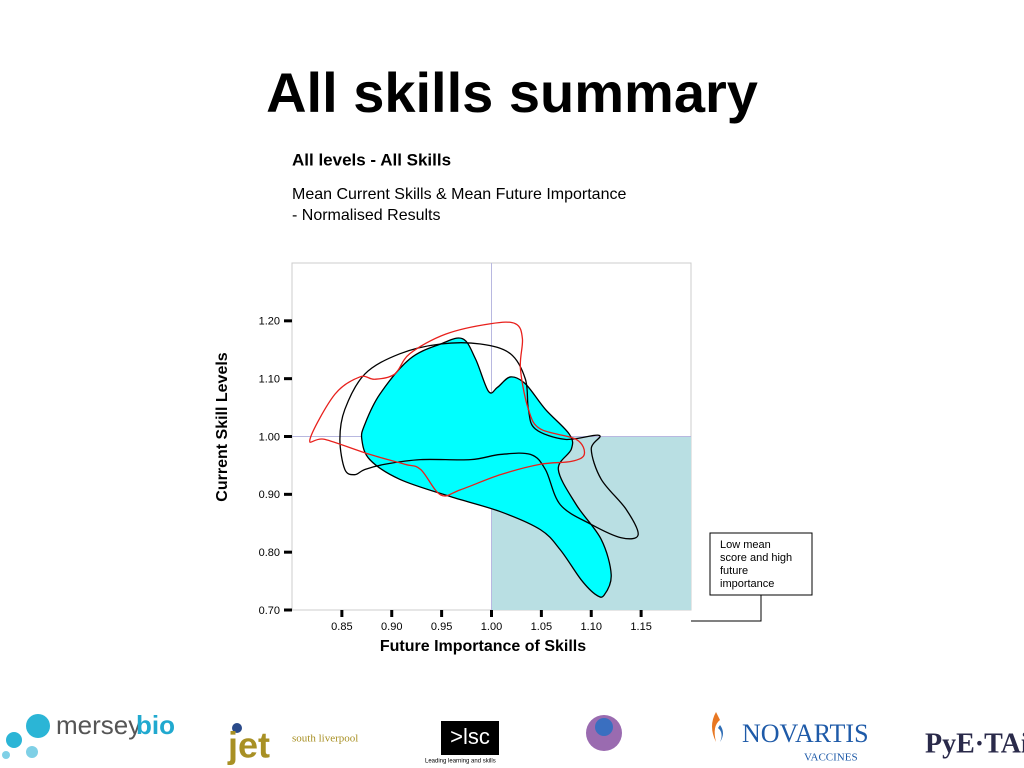 The width and height of the screenshot is (1024, 768). What do you see at coordinates (756, 558) in the screenshot?
I see `annotation-text: score and high` at bounding box center [756, 558].